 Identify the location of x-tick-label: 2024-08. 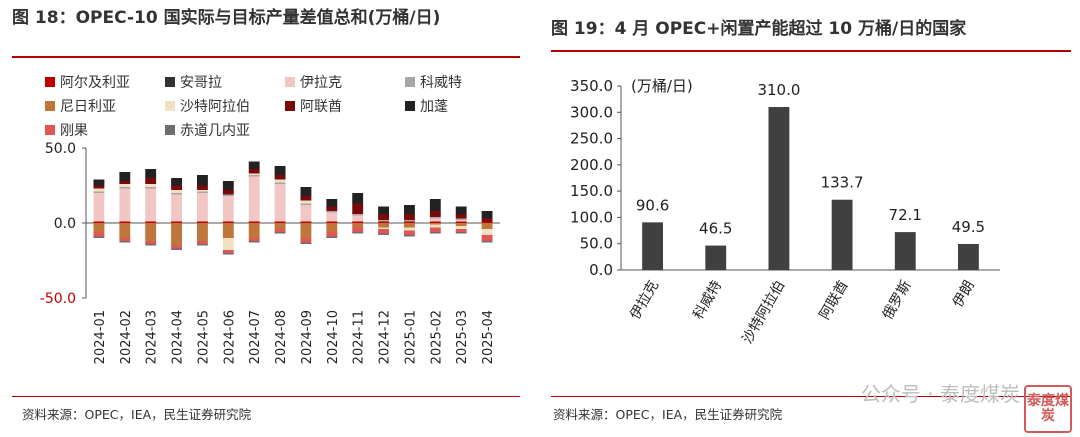
(281, 337).